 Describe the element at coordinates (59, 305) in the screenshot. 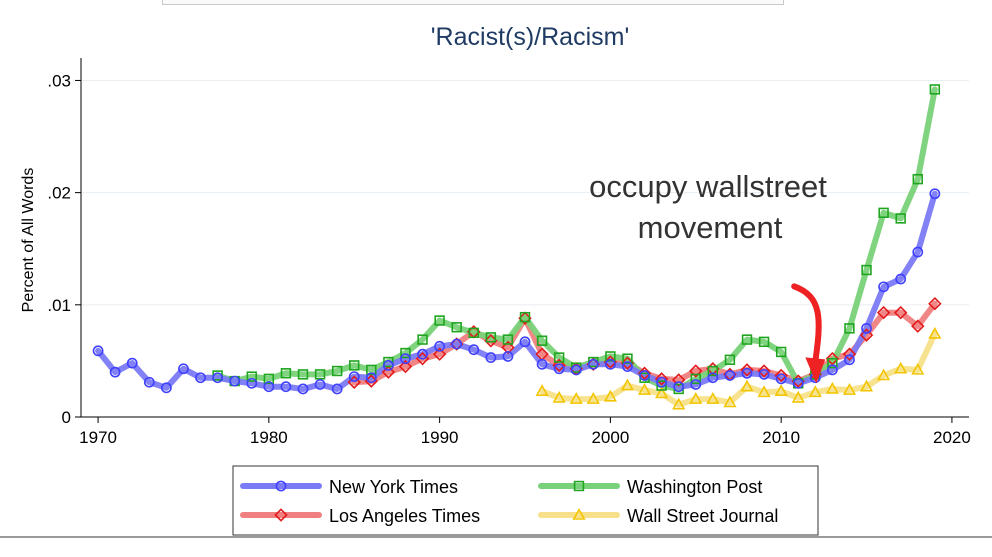

I see `y-tick-label: .01` at that location.